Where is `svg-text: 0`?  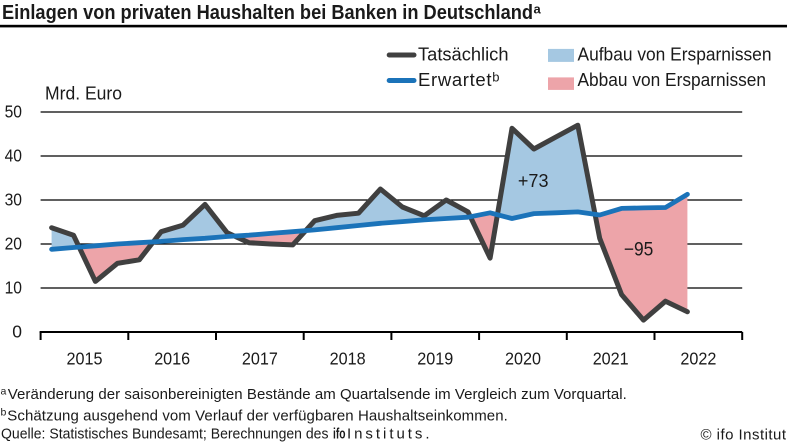
svg-text: 0 is located at coordinates (17, 332).